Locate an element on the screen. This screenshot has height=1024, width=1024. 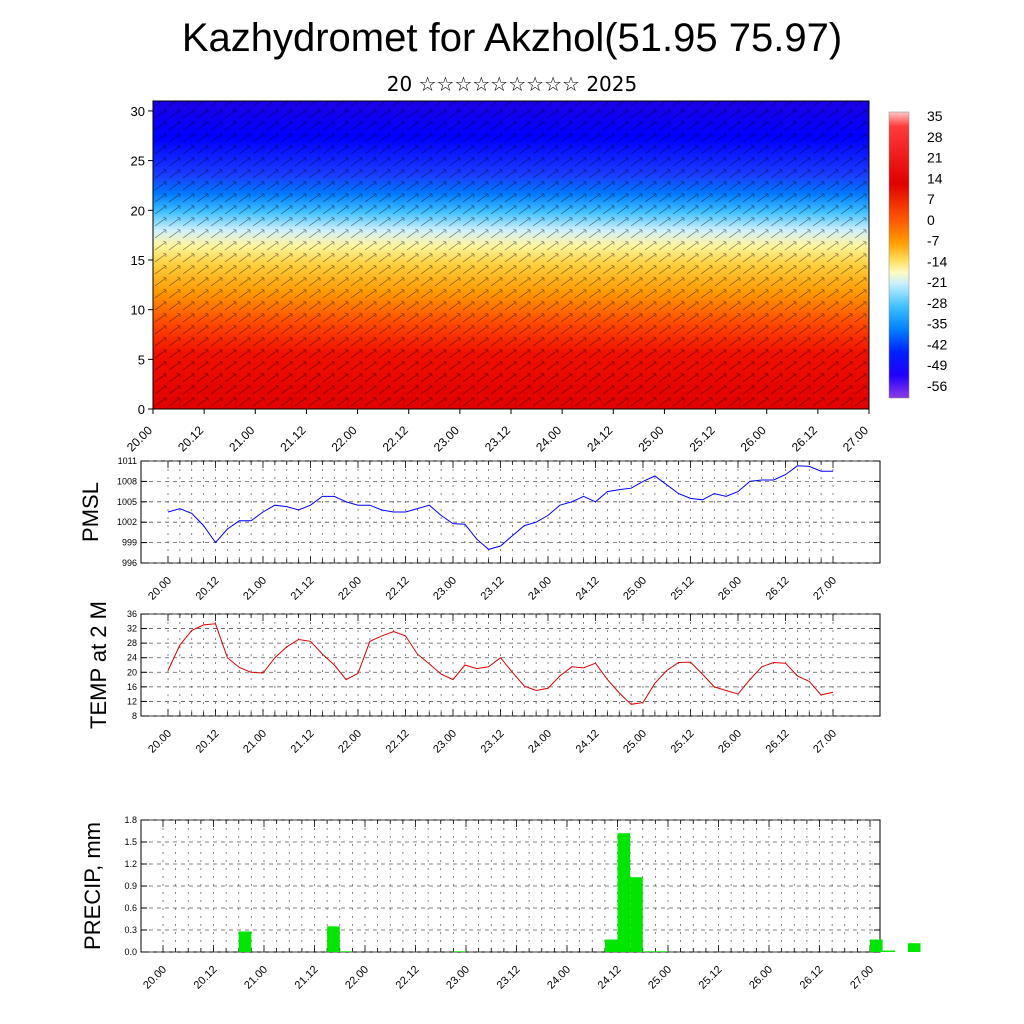
colorbar-label: -21 is located at coordinates (937, 282).